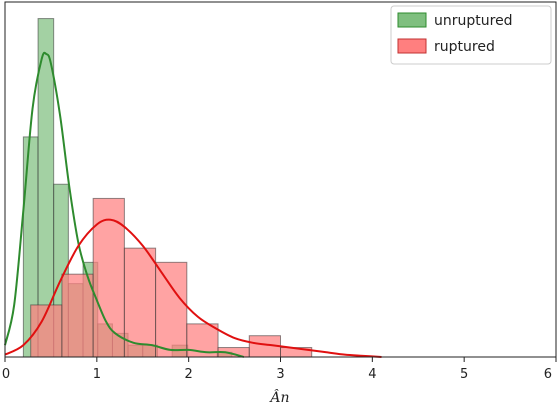  What do you see at coordinates (6, 374) in the screenshot?
I see `x-tick-label-0: 0` at bounding box center [6, 374].